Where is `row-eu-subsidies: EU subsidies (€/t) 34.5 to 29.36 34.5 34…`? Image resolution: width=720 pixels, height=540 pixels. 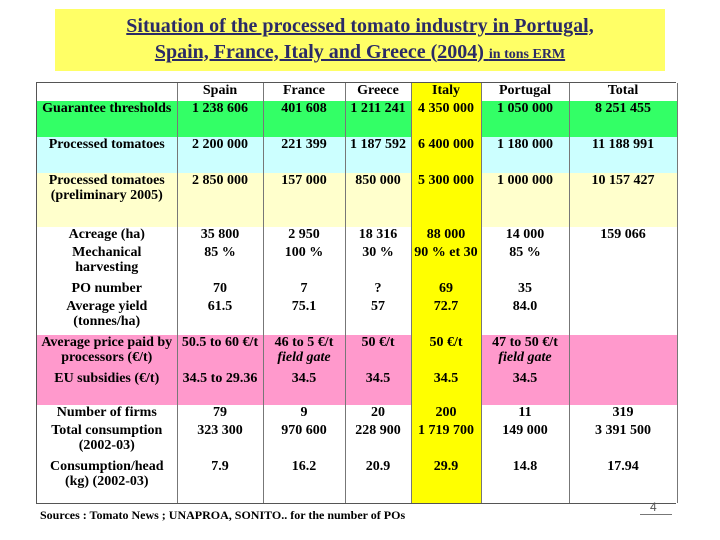
row-eu-subsidies: EU subsidies (€/t) 34.5 to 29.36 34.5 34… is located at coordinates (357, 388).